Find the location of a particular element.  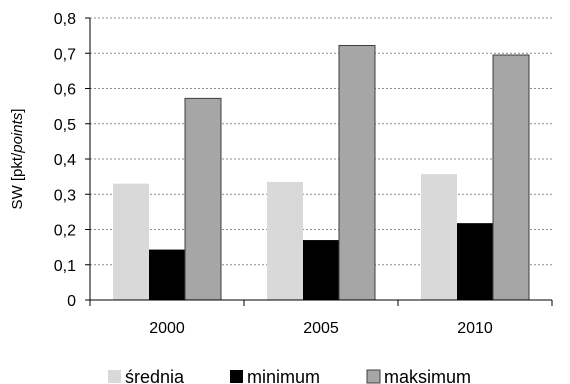

bar-minimum-2000 is located at coordinates (167, 274).